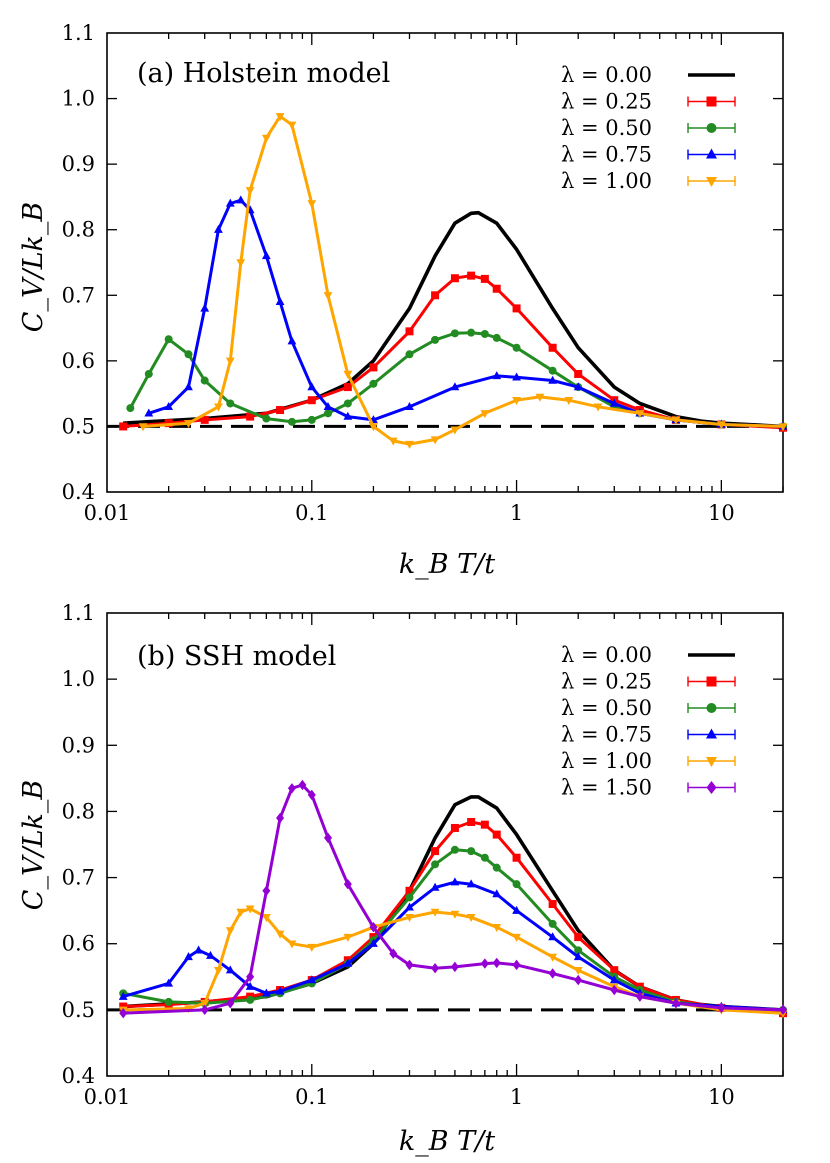 The width and height of the screenshot is (830, 1163). I want to click on ssh-xtick-label: 1, so click(516, 1097).